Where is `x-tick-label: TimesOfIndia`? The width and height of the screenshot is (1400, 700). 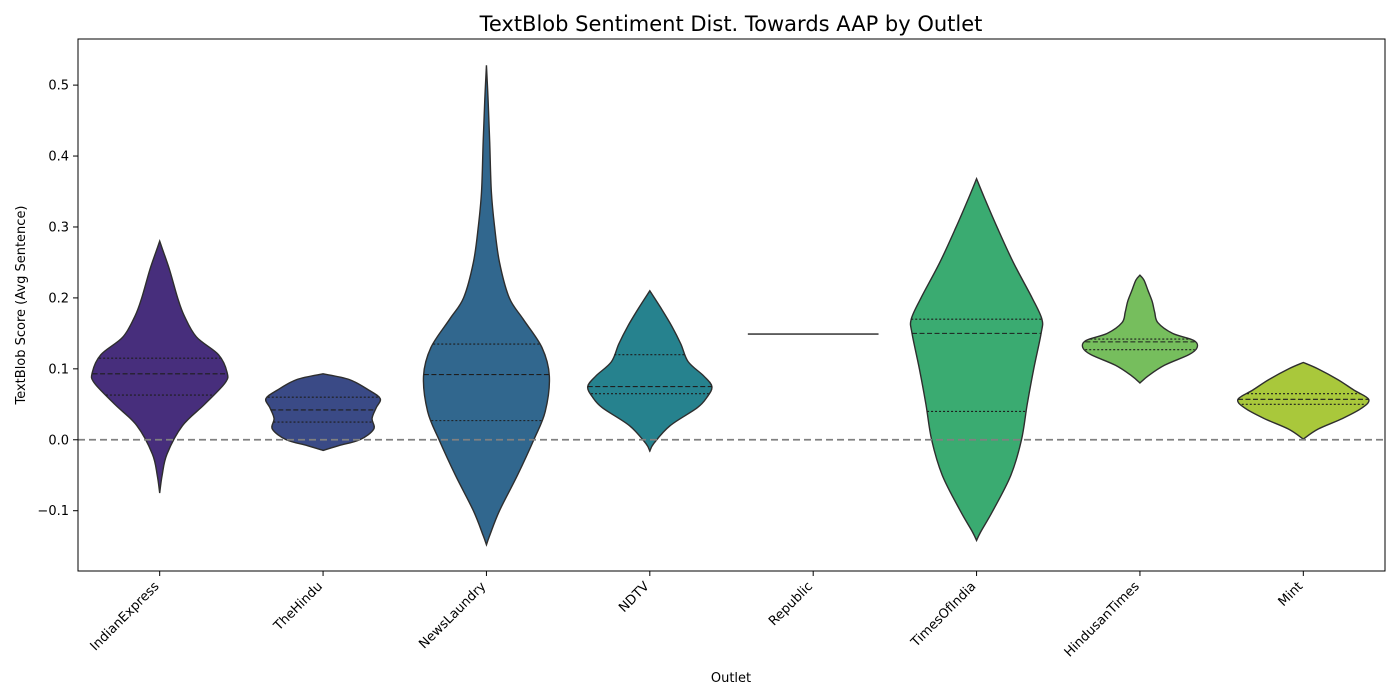
x-tick-label: TimesOfIndia is located at coordinates (944, 615).